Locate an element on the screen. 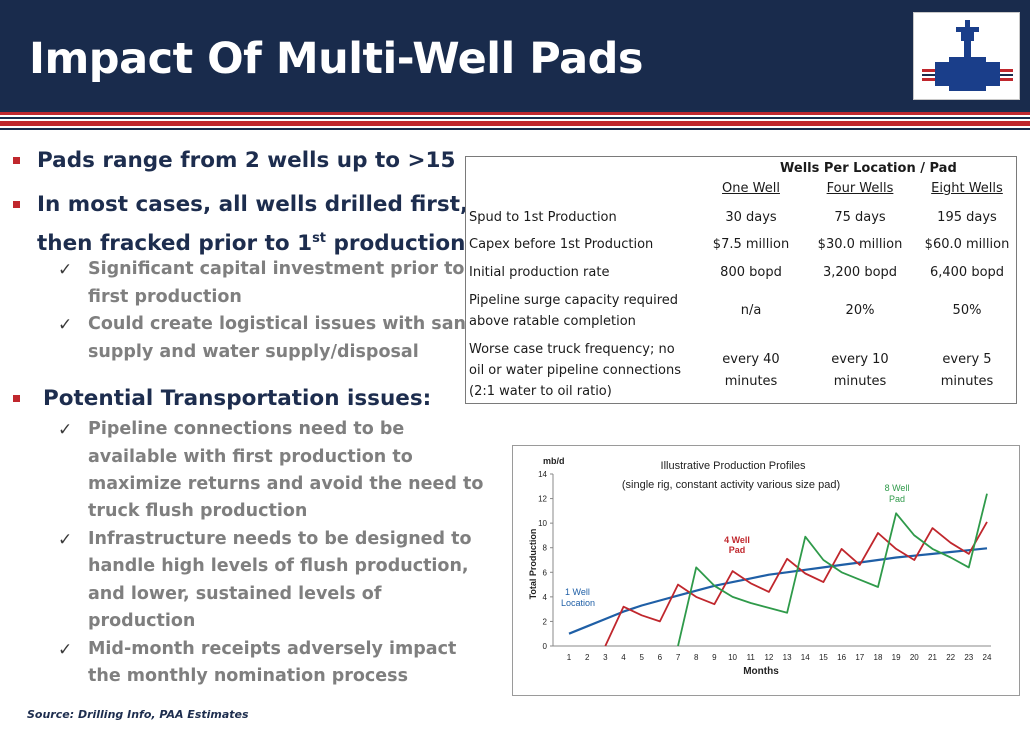  column-header-eight-wells: Eight Wells is located at coordinates (967, 188).